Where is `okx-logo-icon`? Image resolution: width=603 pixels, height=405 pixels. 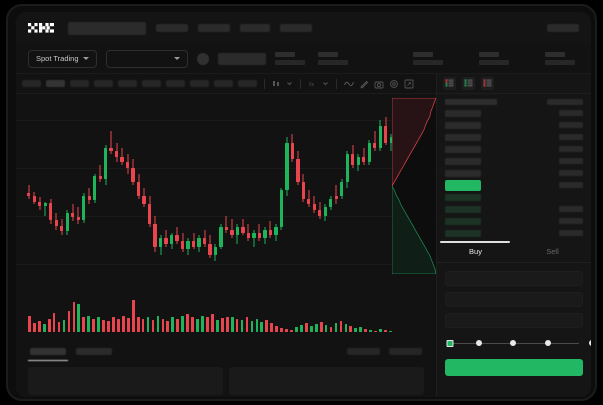 okx-logo-icon is located at coordinates (41, 28).